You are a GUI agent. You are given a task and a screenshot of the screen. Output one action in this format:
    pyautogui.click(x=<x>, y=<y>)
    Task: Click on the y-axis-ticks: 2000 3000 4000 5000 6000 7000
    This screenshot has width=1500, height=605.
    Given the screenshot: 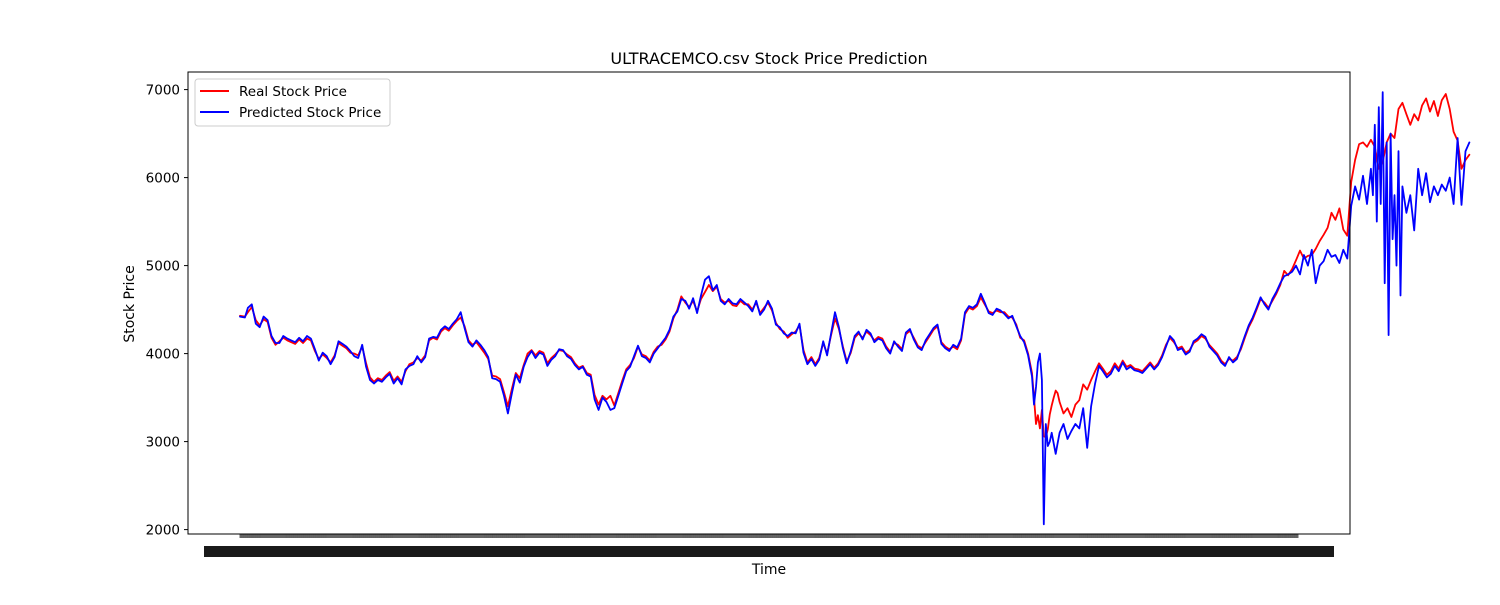 What is the action you would take?
    pyautogui.click(x=167, y=311)
    